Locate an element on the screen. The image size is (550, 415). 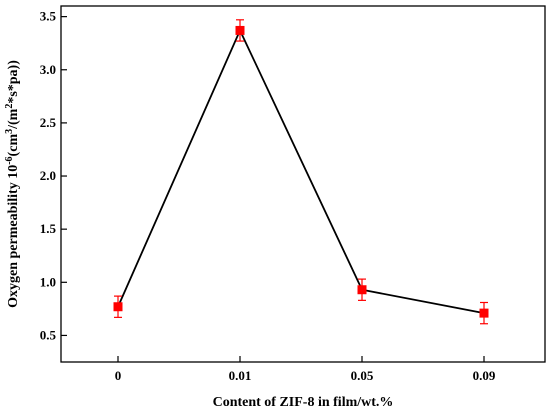
x-axis: 0 0.01 0.05 0.09 is located at coordinates (305, 369).